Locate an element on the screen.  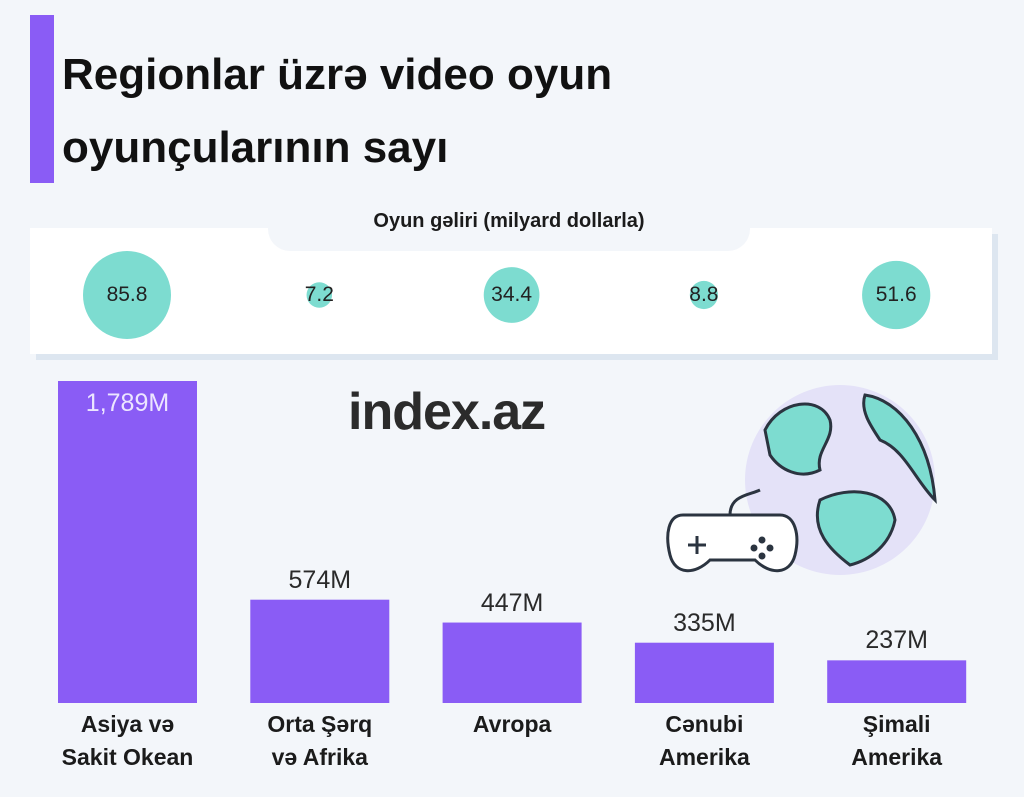
x-tick-label: Asiya və Sakit Okean is located at coordinates (127, 740).